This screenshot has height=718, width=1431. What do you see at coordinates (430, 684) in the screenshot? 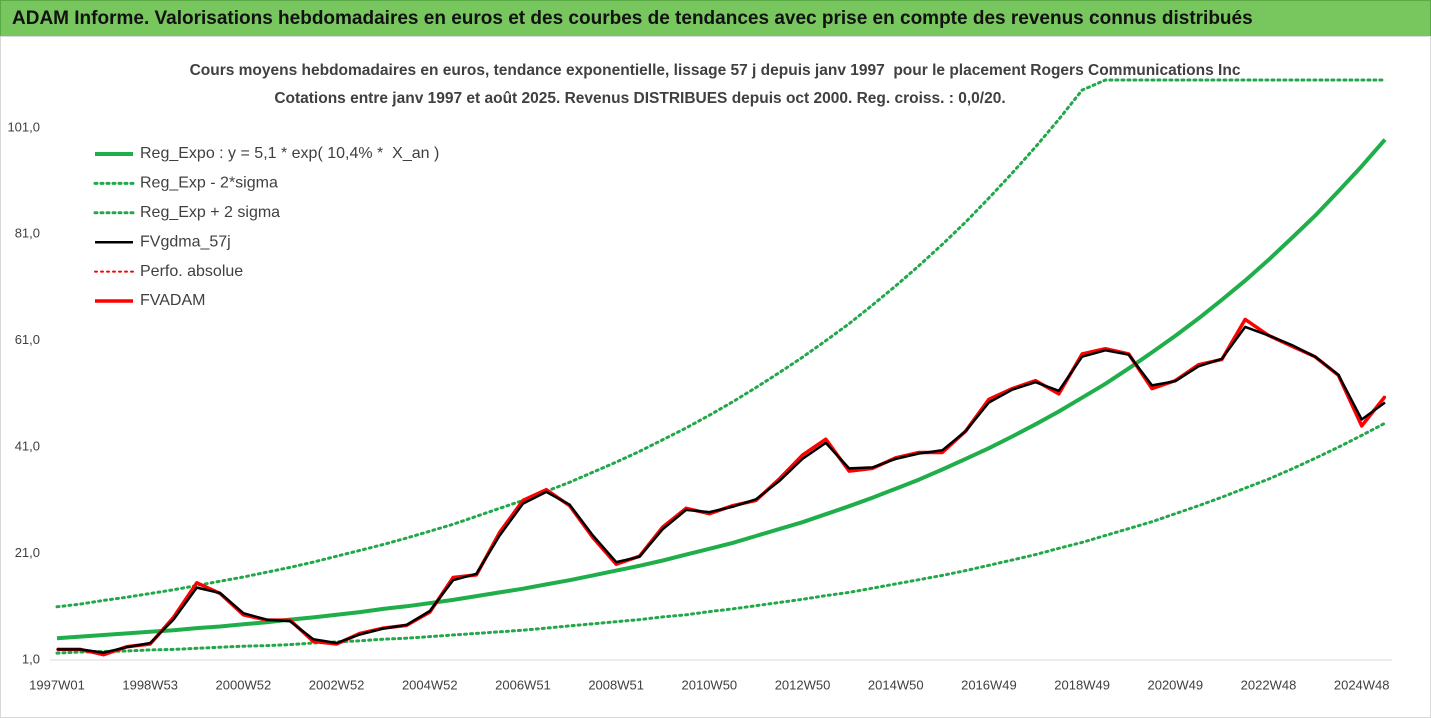
I see `x-tick-label: 2004W52` at bounding box center [430, 684].